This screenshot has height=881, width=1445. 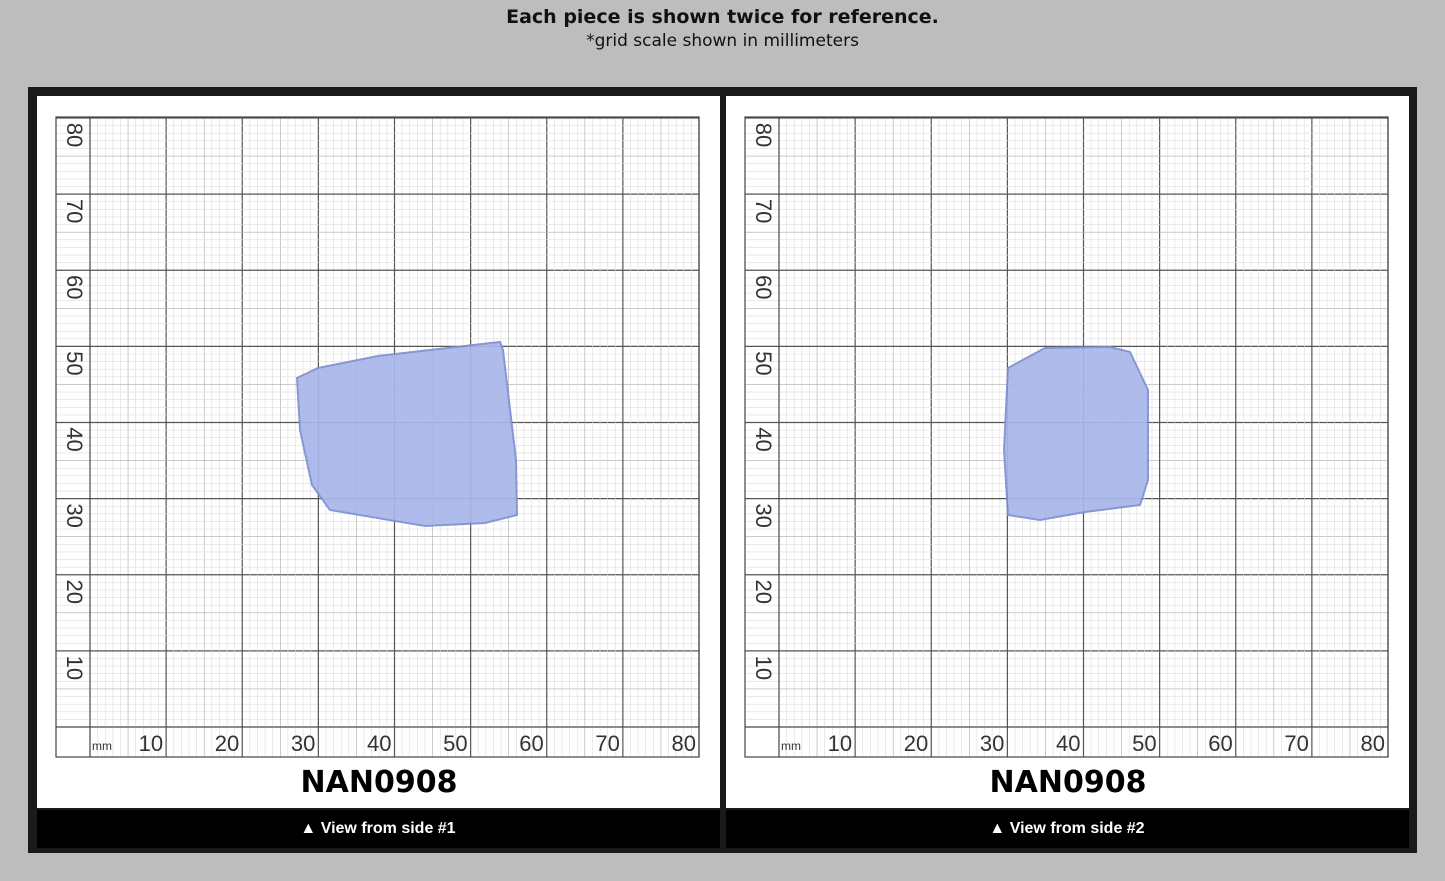 I want to click on caption: ▲ View from side #2, so click(x=1066, y=828).